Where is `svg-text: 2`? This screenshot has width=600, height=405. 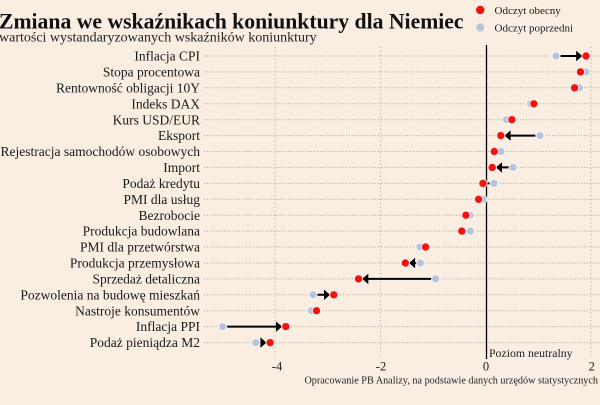
svg-text: 2 is located at coordinates (592, 367).